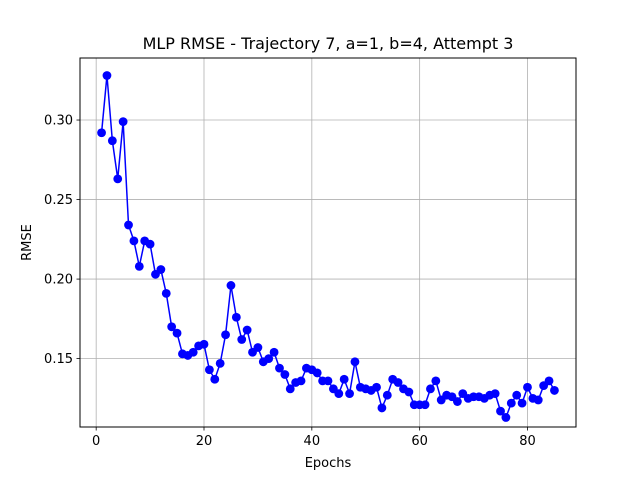 The image size is (640, 480). Describe the element at coordinates (27, 242) in the screenshot. I see `y-axis-label: RMSE` at that location.